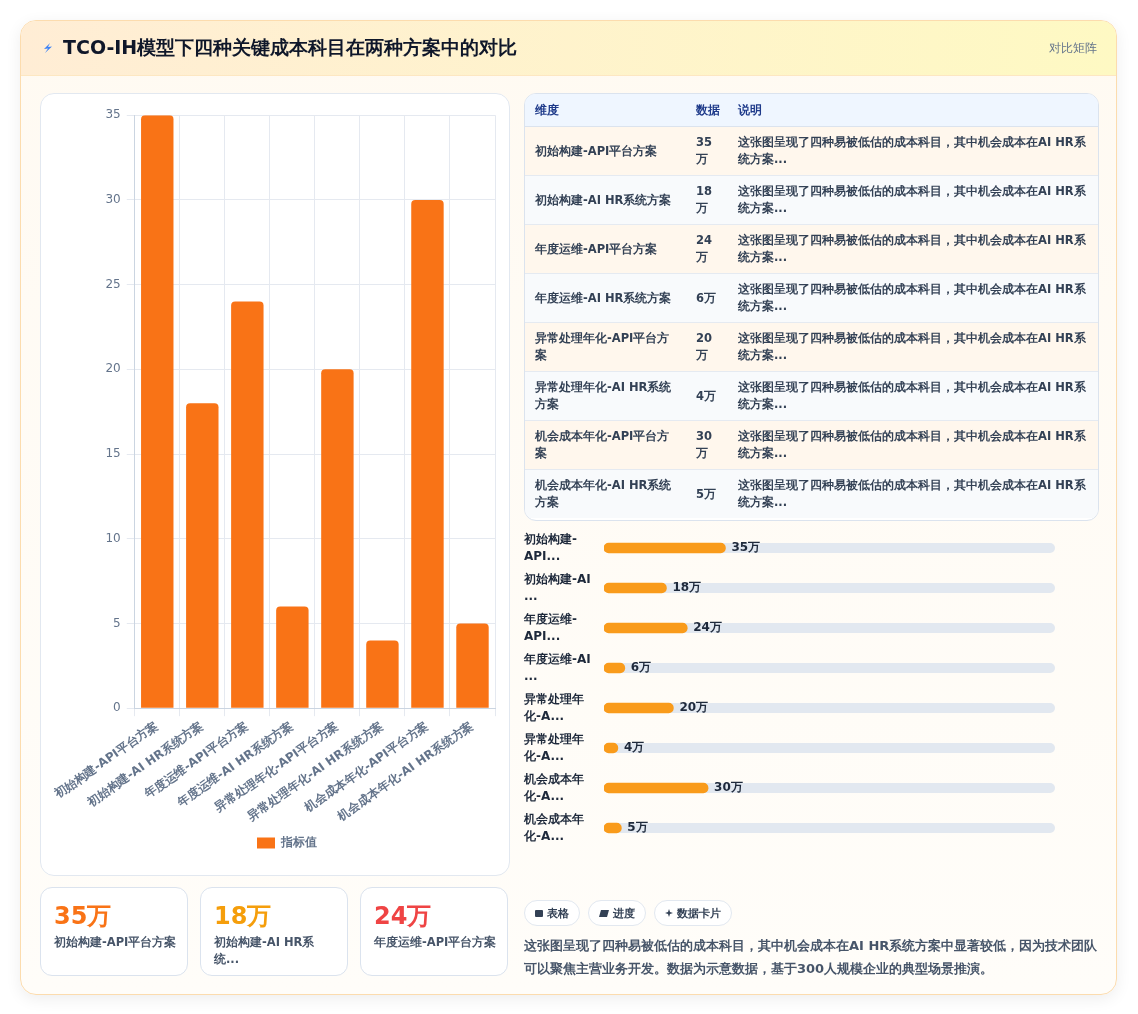 The width and height of the screenshot is (1138, 1014). What do you see at coordinates (298, 842) in the screenshot?
I see `legend-label: 指标值` at bounding box center [298, 842].